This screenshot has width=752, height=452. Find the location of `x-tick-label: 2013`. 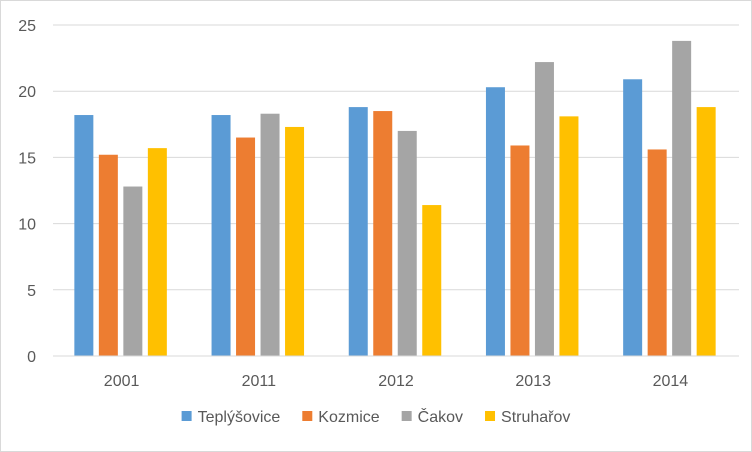

x-tick-label: 2013 is located at coordinates (533, 381).